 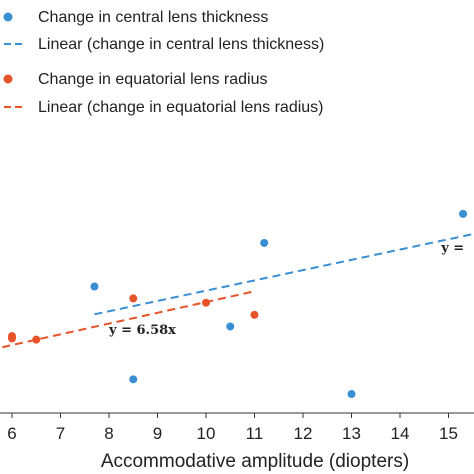 What do you see at coordinates (283, 274) in the screenshot?
I see `trendline-central-thickness` at bounding box center [283, 274].